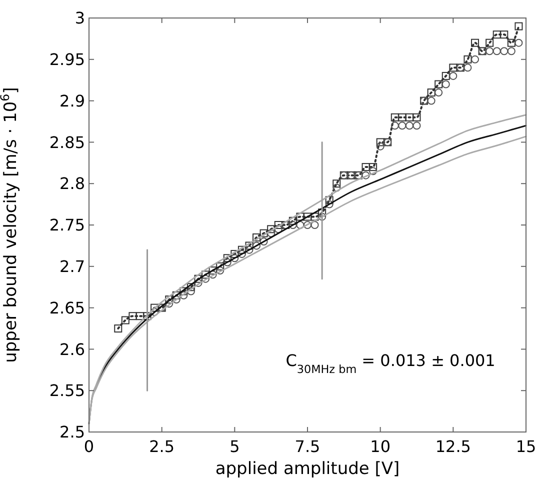 The width and height of the screenshot is (546, 484). I want to click on x-tick-label: 0, so click(89, 446).